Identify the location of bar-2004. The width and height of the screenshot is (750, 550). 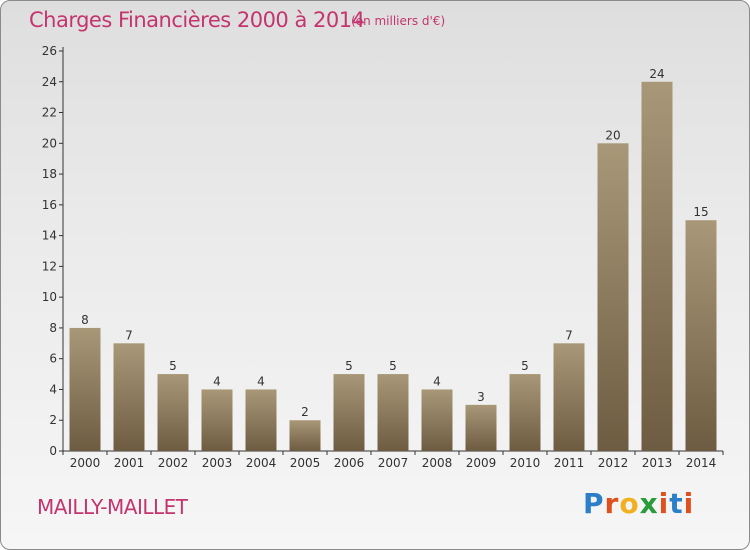
(261, 420).